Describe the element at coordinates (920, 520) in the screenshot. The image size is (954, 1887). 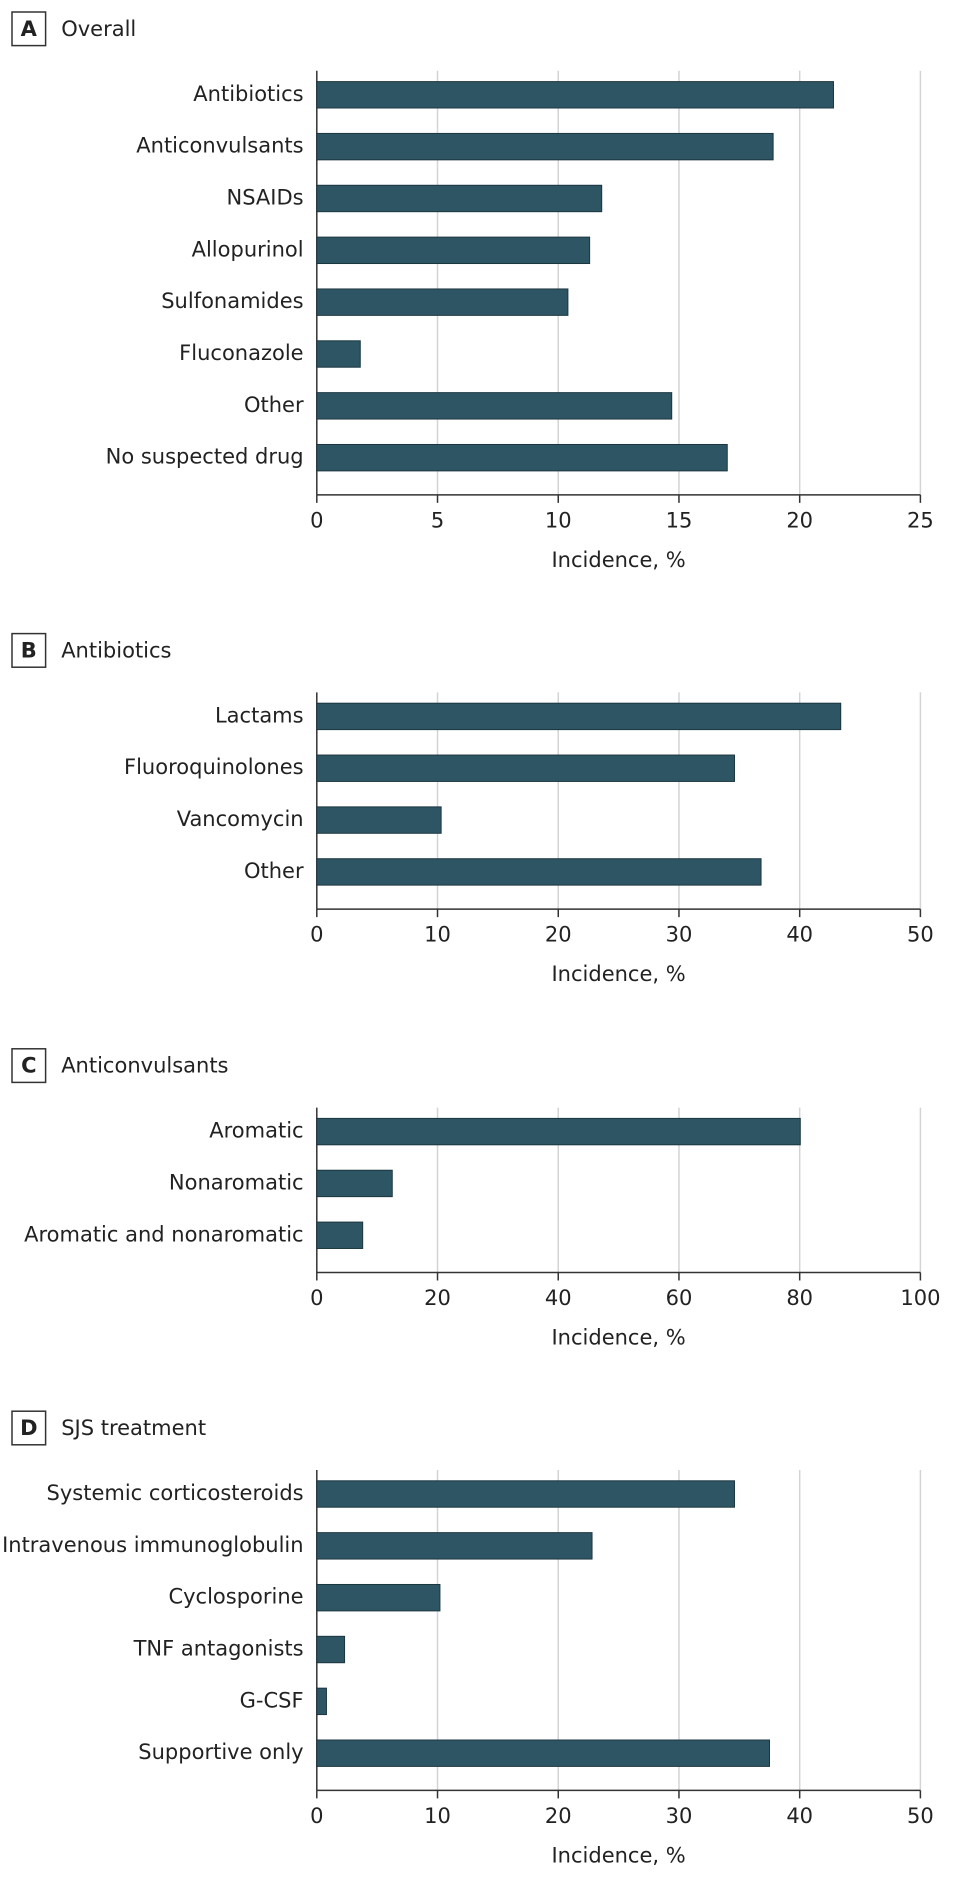
I see `x-tick-label: 25` at that location.